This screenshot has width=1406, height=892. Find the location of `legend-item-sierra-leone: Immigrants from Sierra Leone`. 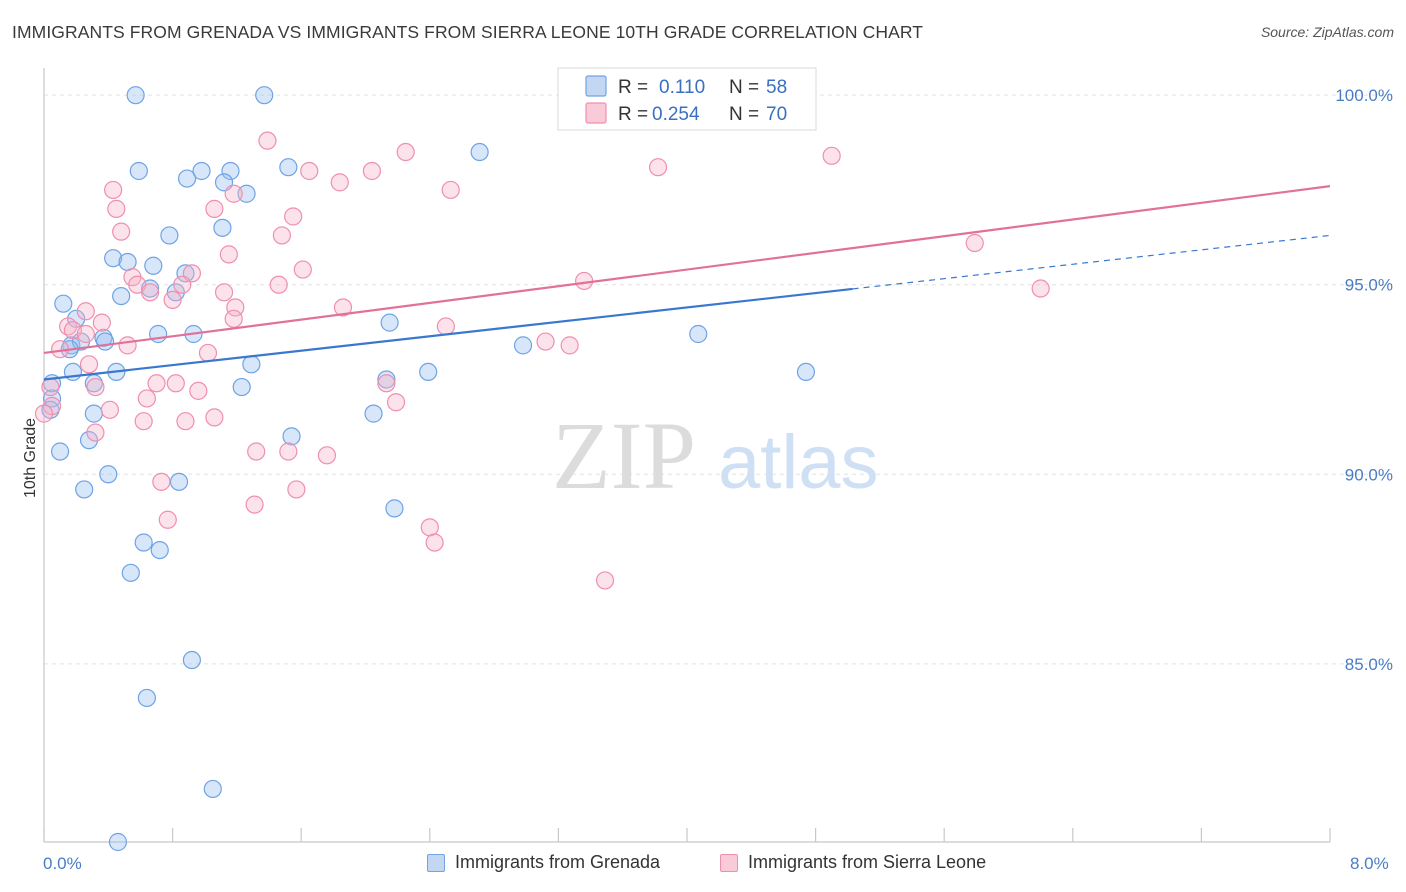

legend-item-sierra-leone: Immigrants from Sierra Leone is located at coordinates (853, 862).